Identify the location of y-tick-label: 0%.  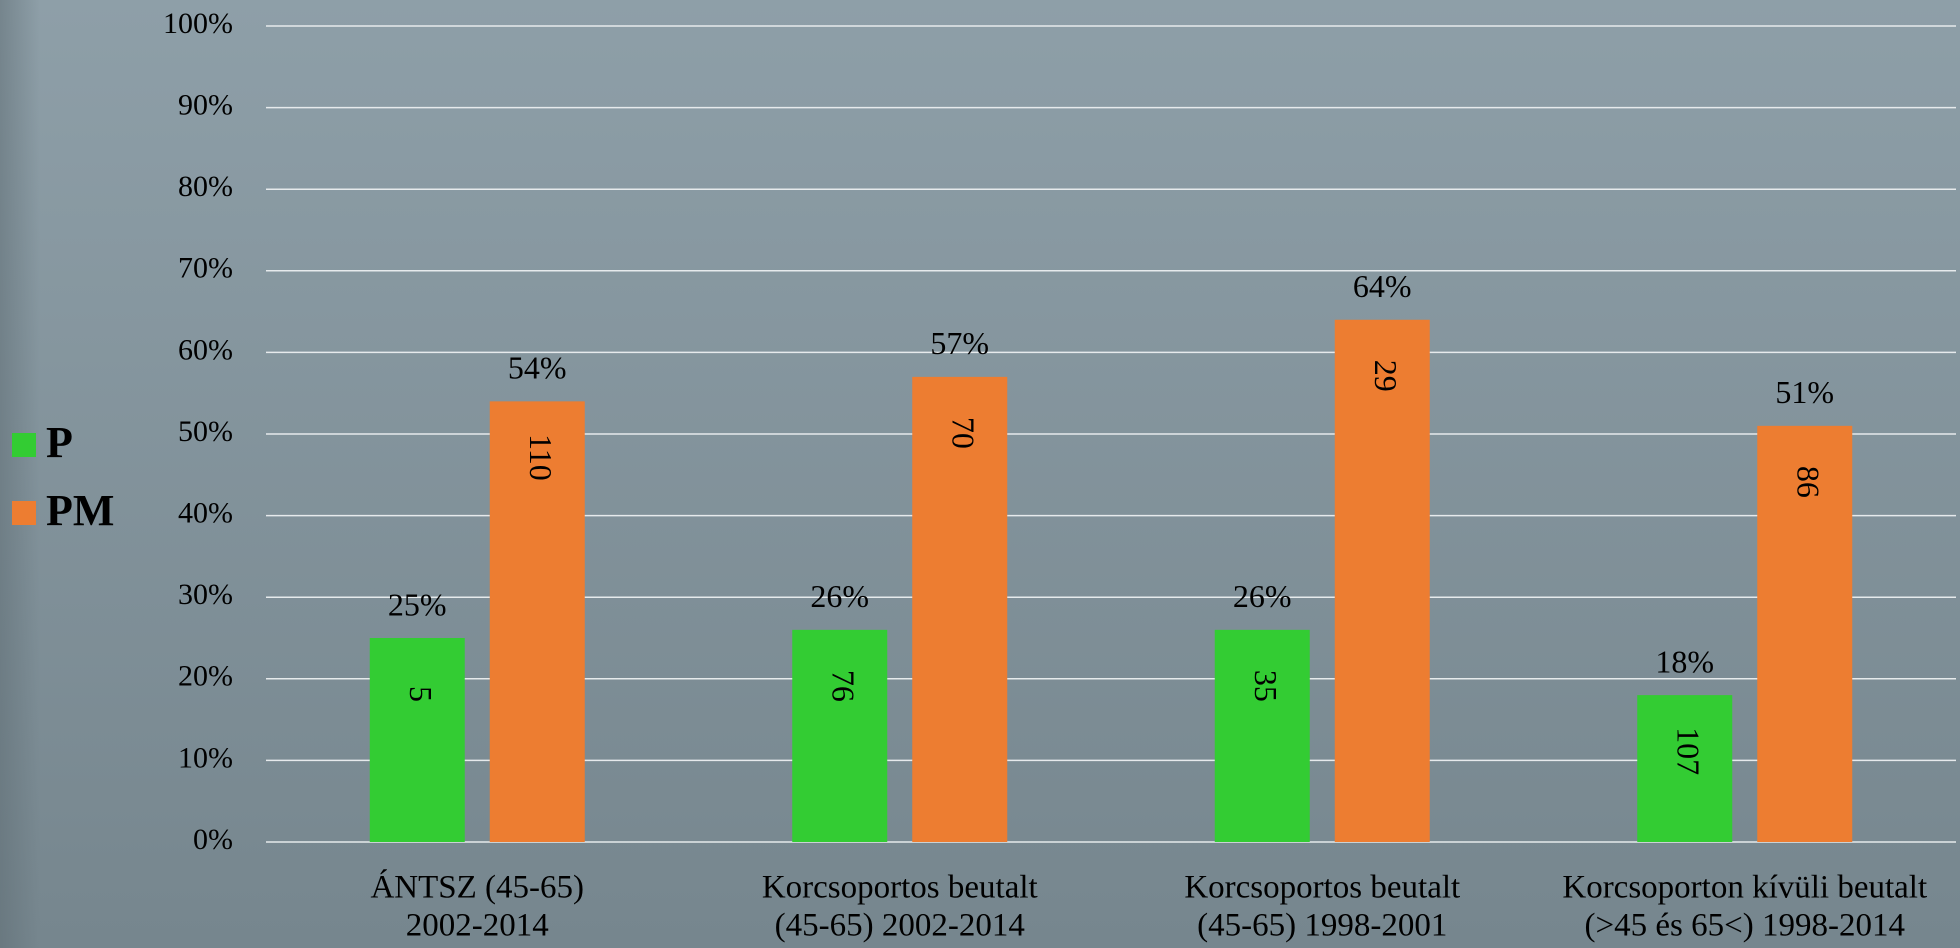
(213, 839).